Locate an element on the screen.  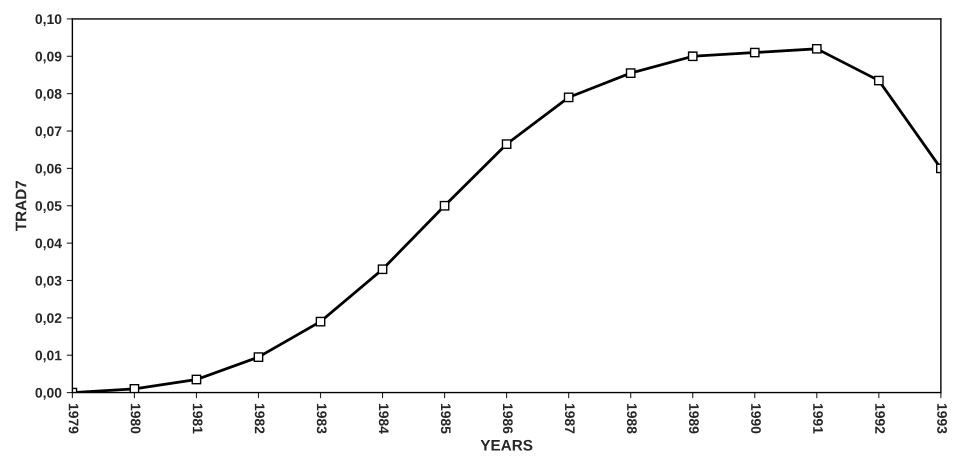
y-tick-label: 0,02 is located at coordinates (48, 319).